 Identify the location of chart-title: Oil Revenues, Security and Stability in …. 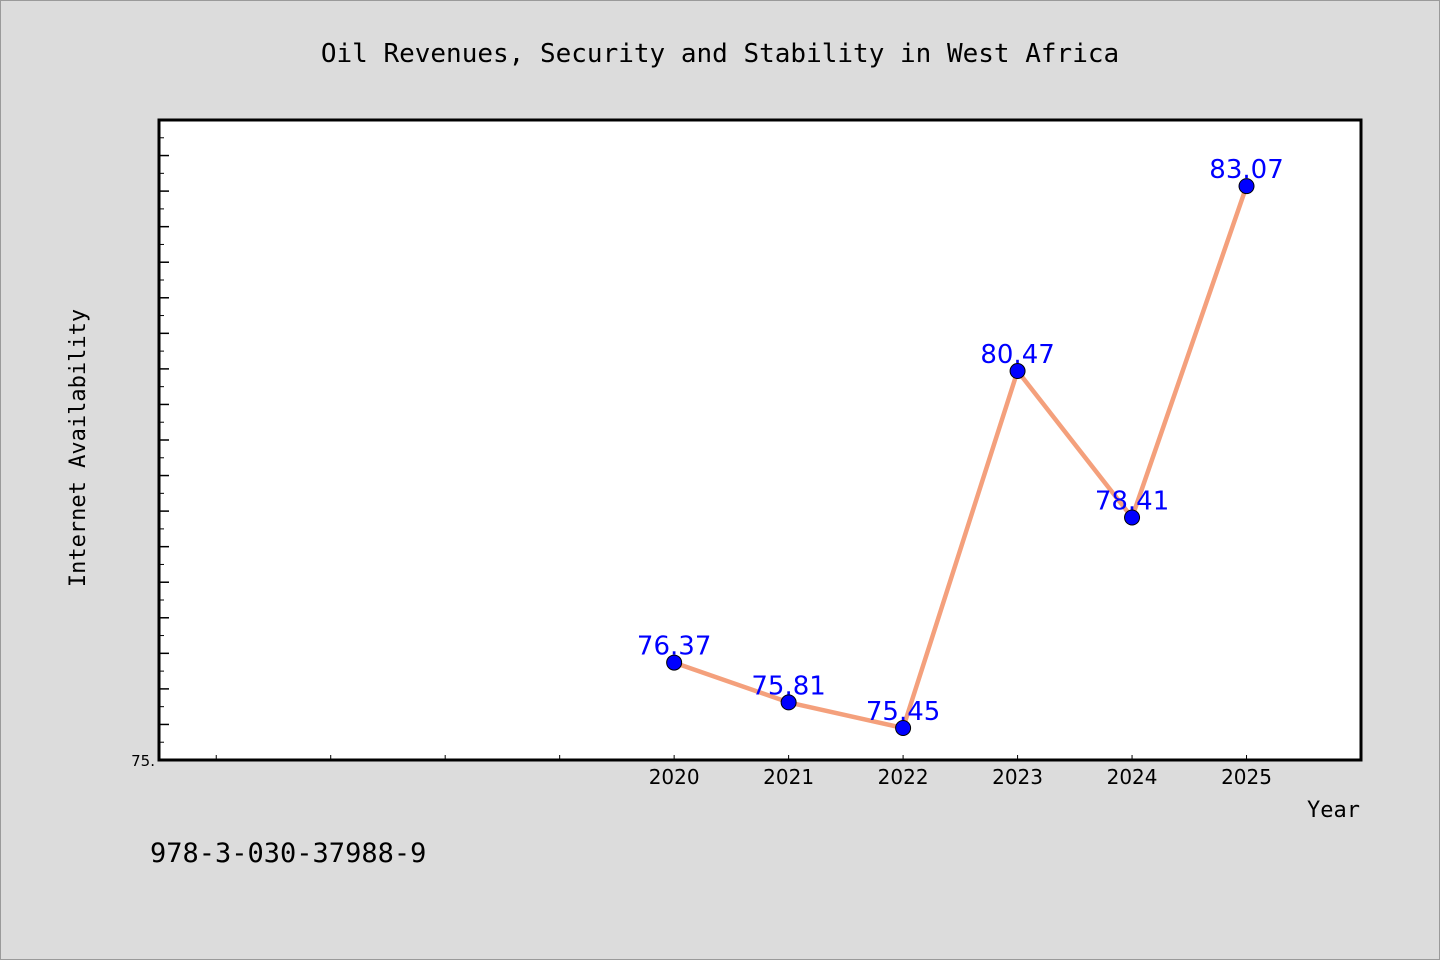
(720, 54).